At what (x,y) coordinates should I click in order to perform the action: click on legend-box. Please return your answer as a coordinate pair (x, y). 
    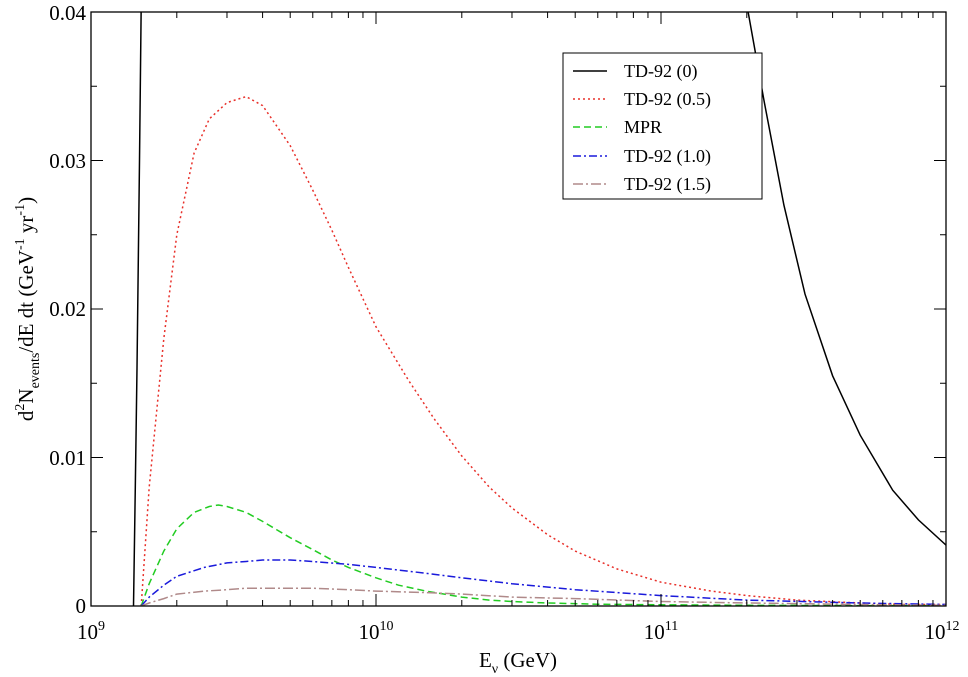
    Looking at the image, I should click on (662, 126).